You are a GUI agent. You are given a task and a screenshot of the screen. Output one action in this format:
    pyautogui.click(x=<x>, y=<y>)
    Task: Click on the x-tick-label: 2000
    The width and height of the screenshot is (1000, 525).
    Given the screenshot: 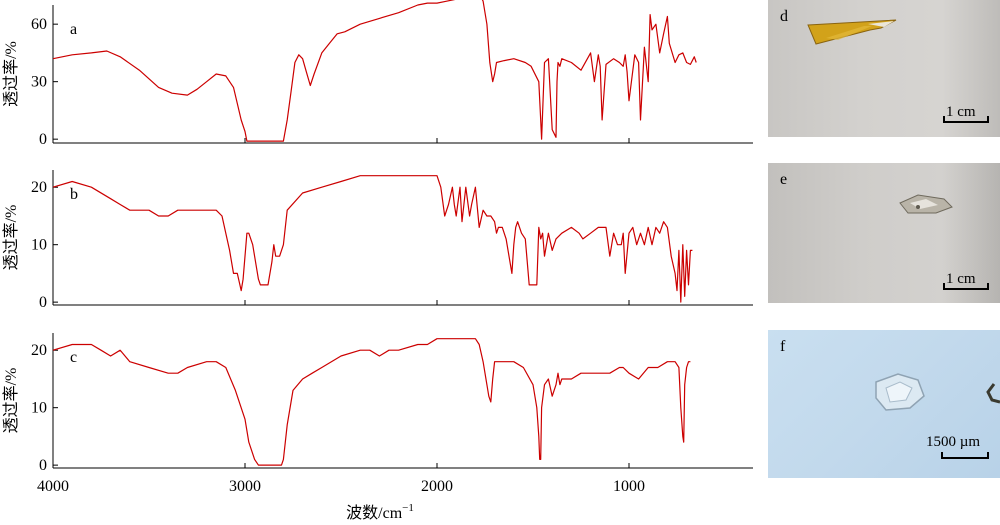 What is the action you would take?
    pyautogui.click(x=437, y=486)
    